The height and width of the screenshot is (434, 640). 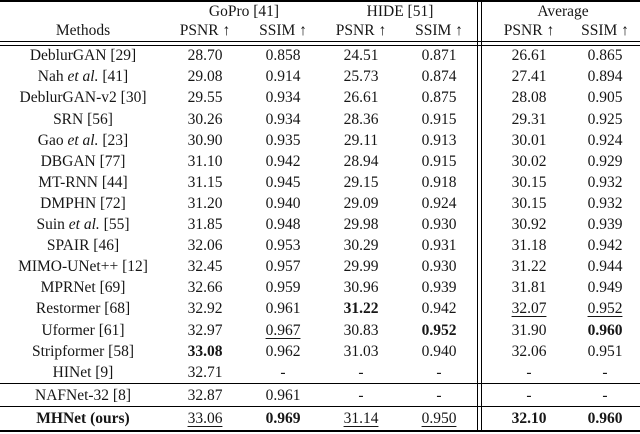 I want to click on value-cell: 0.959, so click(x=283, y=288).